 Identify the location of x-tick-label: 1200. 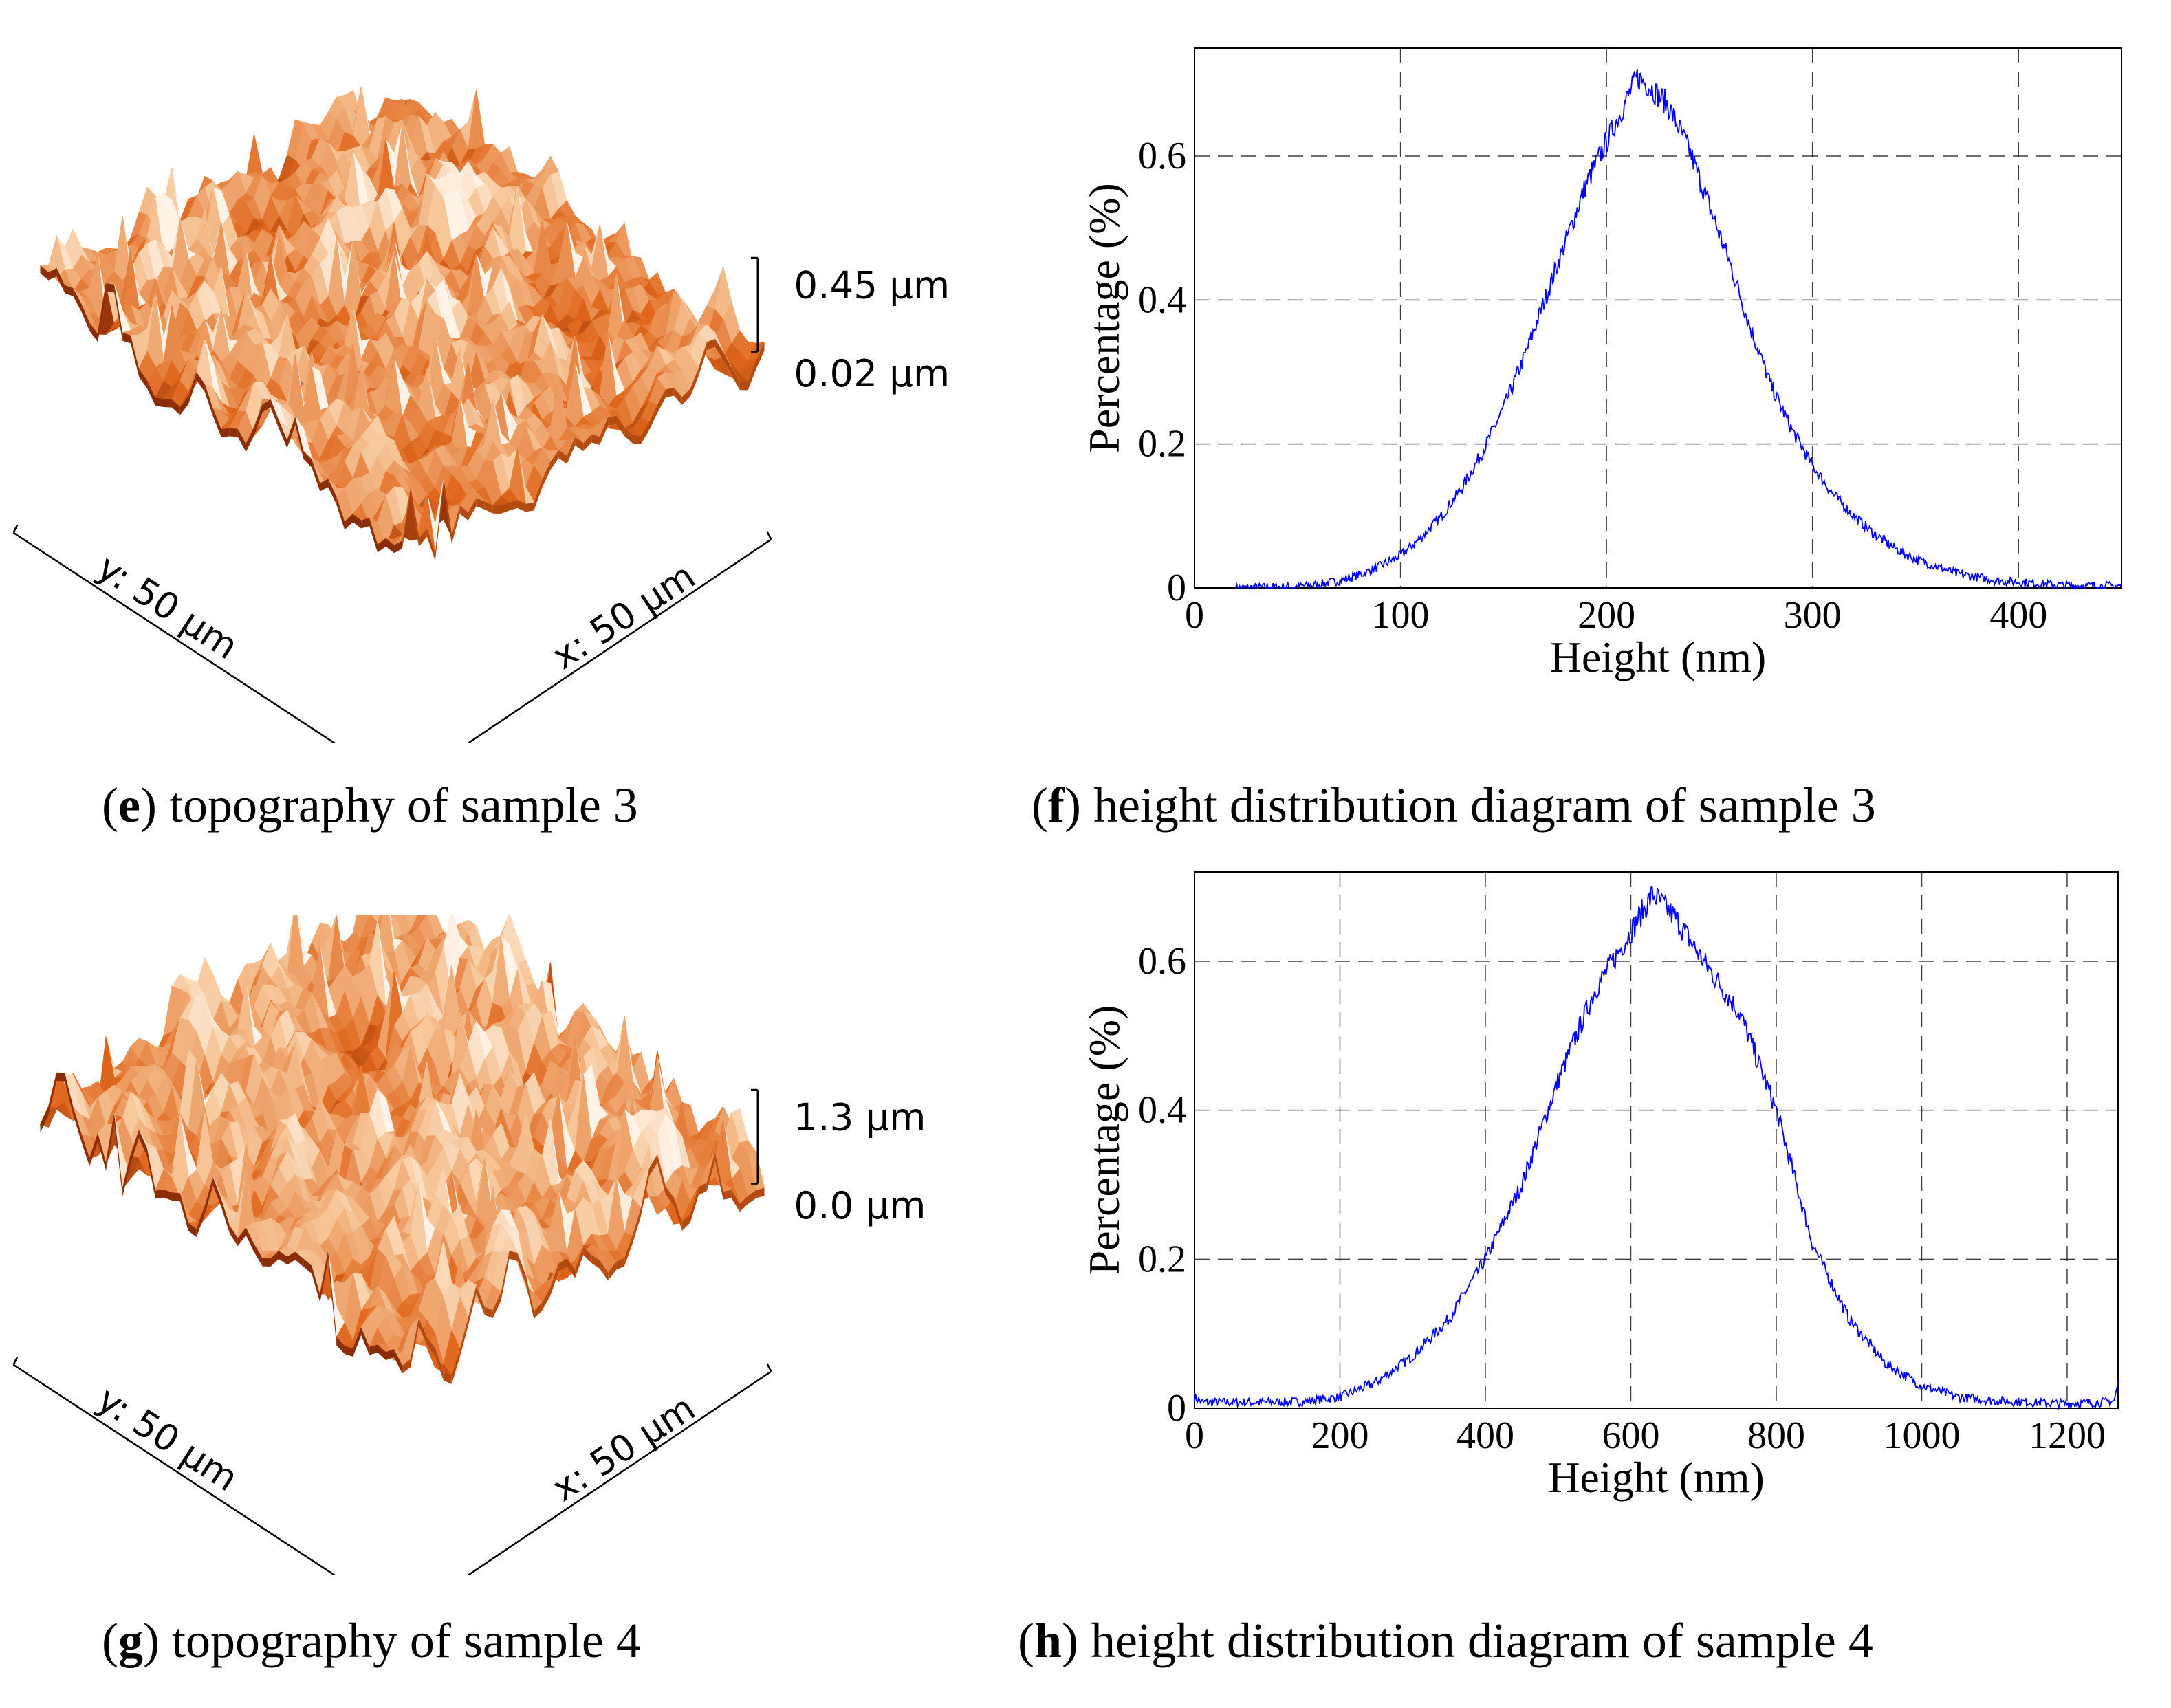
(2067, 1435).